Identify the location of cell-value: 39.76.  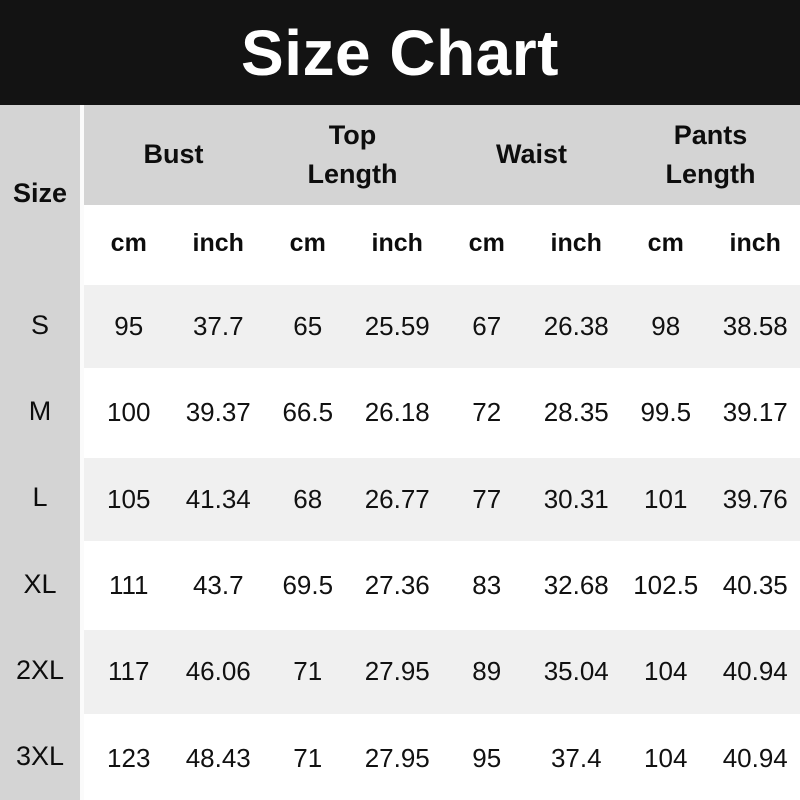
(755, 498).